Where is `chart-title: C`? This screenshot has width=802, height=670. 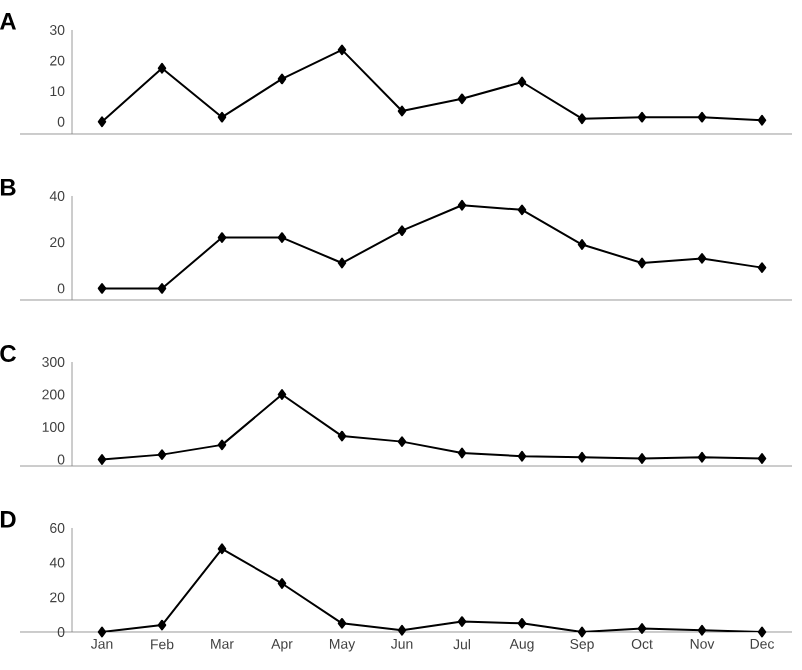 chart-title: C is located at coordinates (8, 353).